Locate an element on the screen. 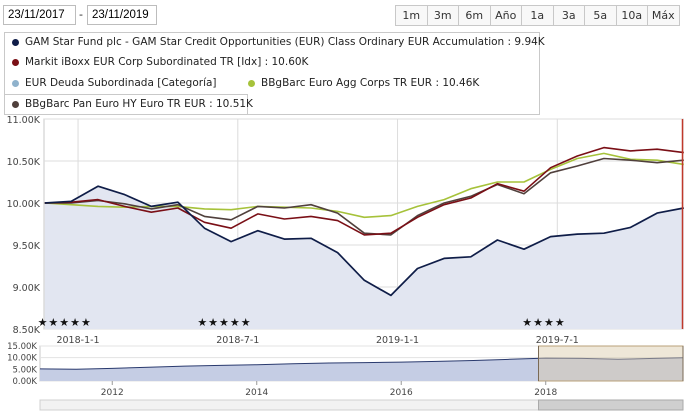 This screenshot has width=690, height=418. legend-dot-bbg-hy-icon is located at coordinates (15, 104).